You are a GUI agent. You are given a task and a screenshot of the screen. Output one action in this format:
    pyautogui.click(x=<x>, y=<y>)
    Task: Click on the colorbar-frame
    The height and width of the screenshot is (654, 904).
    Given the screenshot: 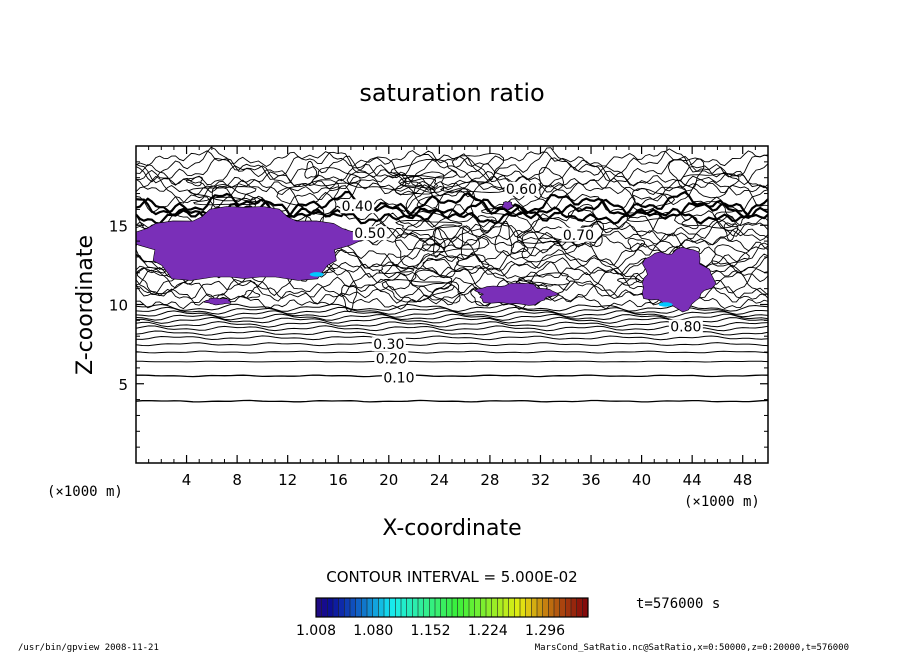 What is the action you would take?
    pyautogui.click(x=452, y=607)
    